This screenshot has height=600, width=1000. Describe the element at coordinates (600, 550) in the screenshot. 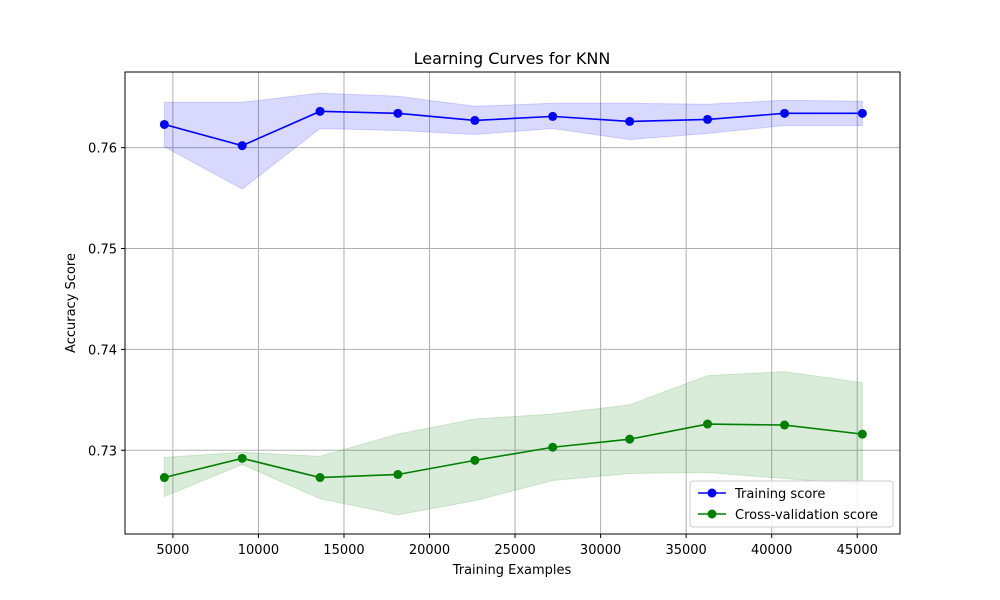

I see `x-tick-label: 30000` at that location.